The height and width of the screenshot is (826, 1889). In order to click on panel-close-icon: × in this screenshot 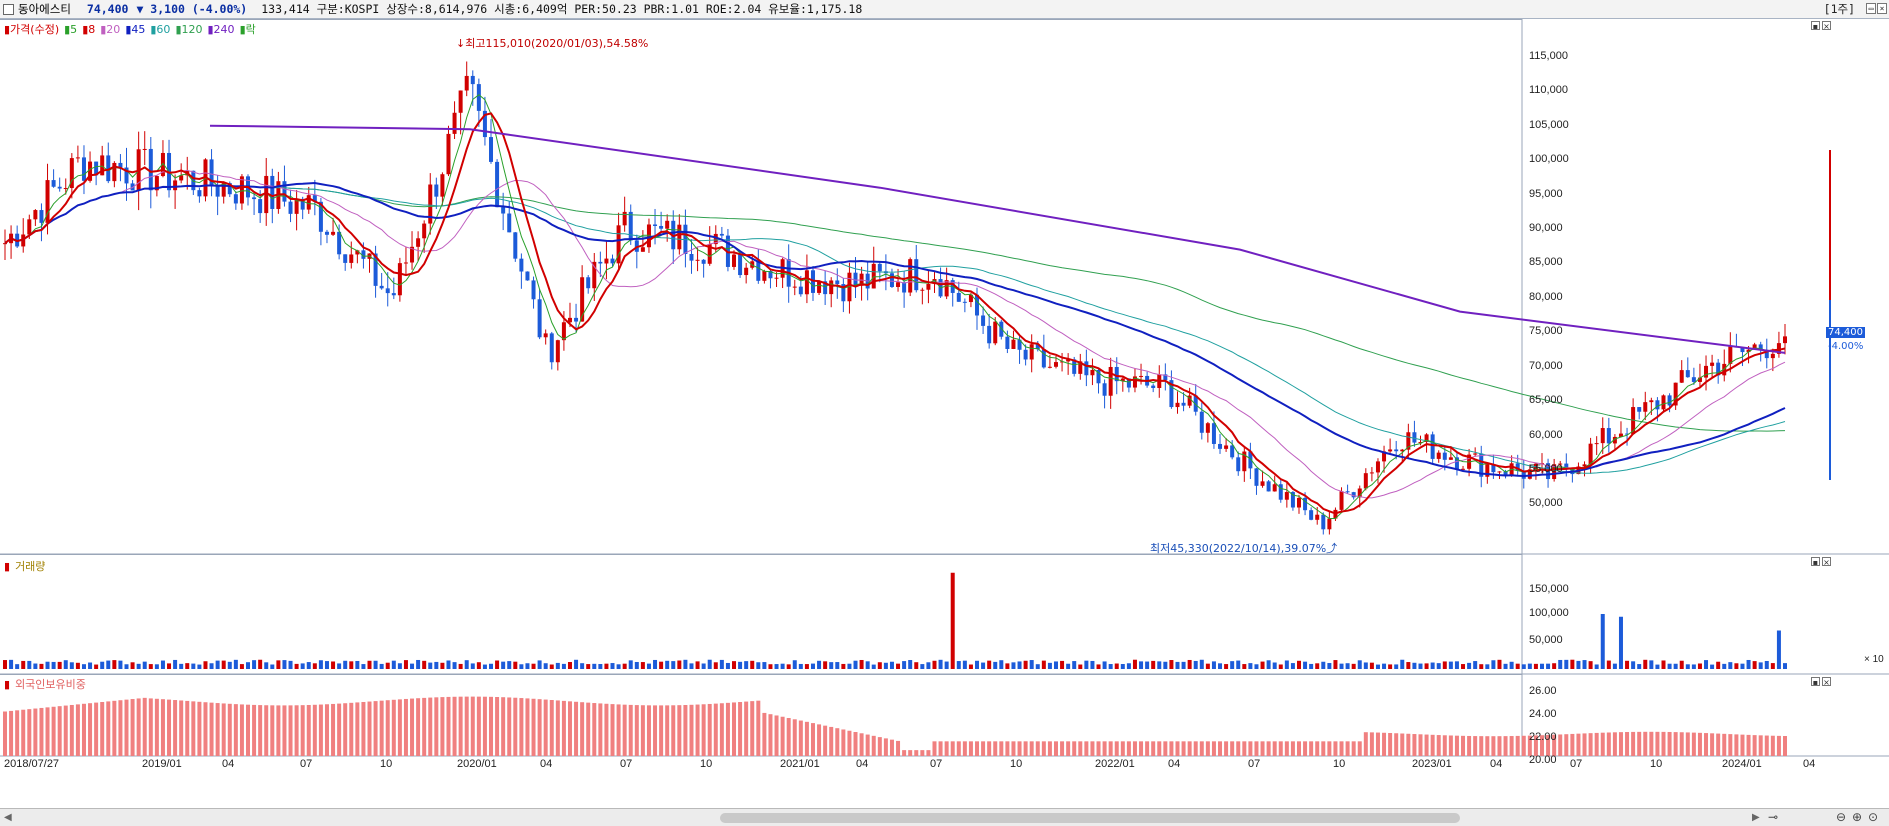, I will do `click(1826, 26)`.